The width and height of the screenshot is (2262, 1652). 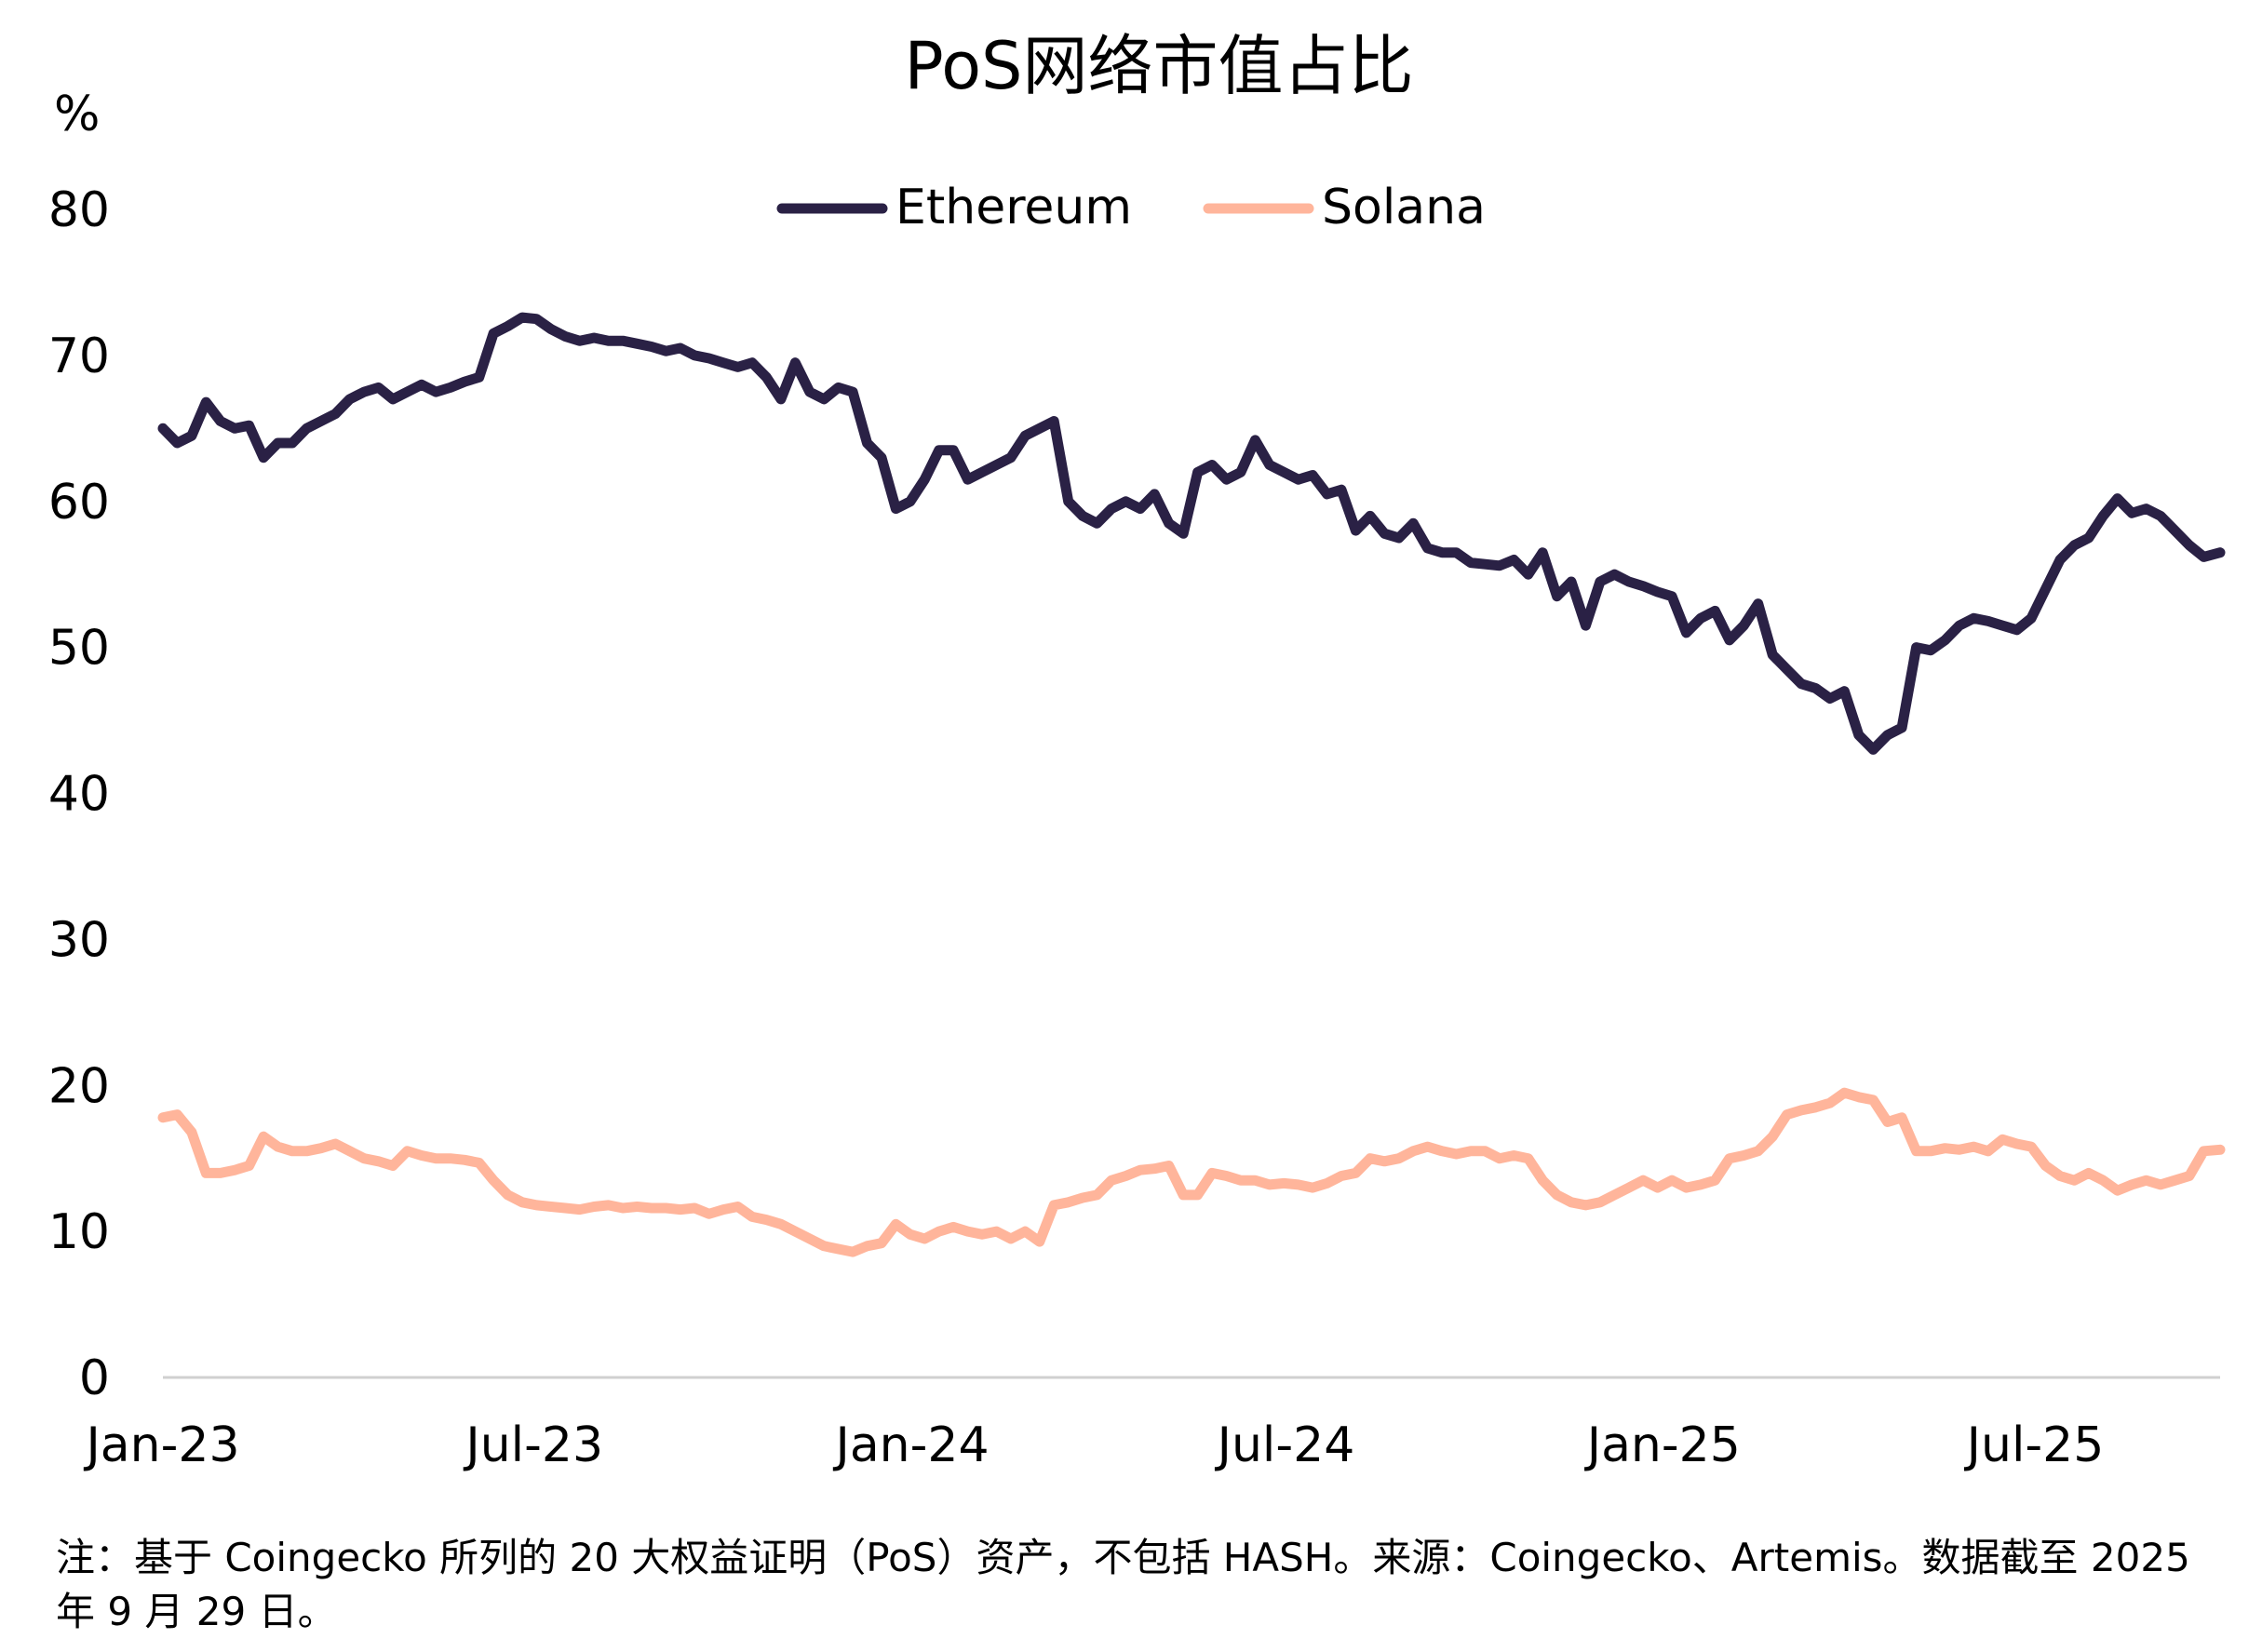 What do you see at coordinates (79, 503) in the screenshot?
I see `y-tick-label: 60` at bounding box center [79, 503].